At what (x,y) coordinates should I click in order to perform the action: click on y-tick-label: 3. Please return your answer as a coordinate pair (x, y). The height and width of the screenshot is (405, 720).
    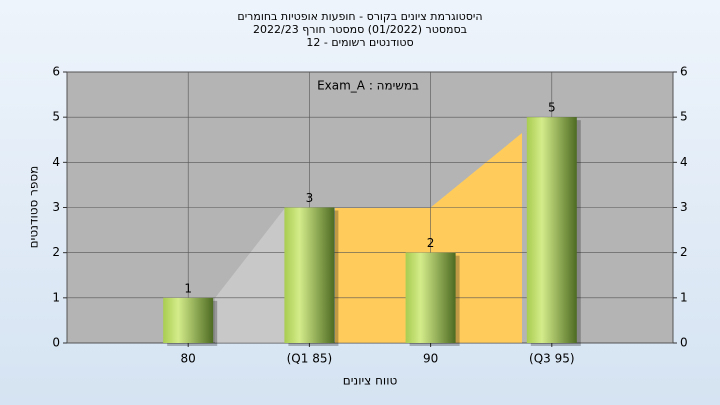
    Looking at the image, I should click on (56, 207).